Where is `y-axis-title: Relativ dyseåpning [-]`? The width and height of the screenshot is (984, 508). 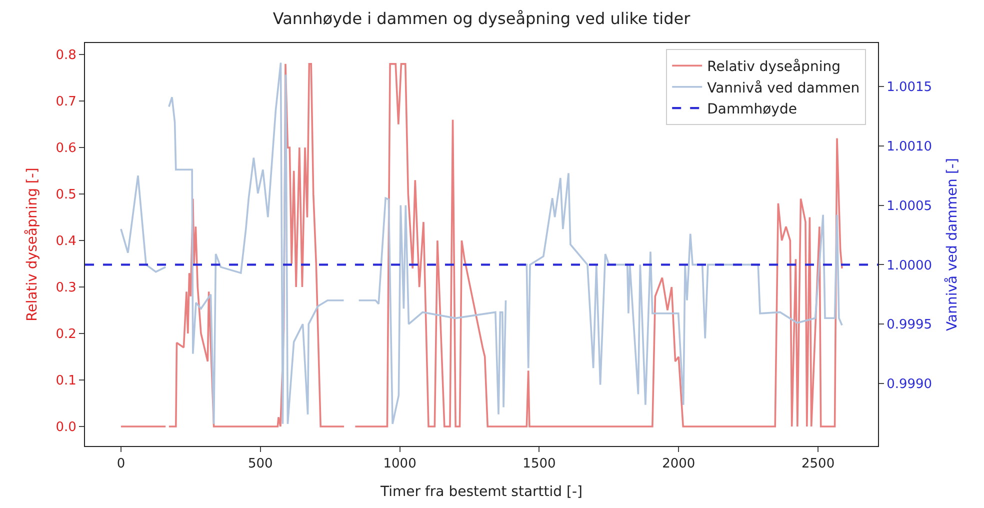
y-axis-title: Relativ dyseåpning [-] is located at coordinates (31, 245).